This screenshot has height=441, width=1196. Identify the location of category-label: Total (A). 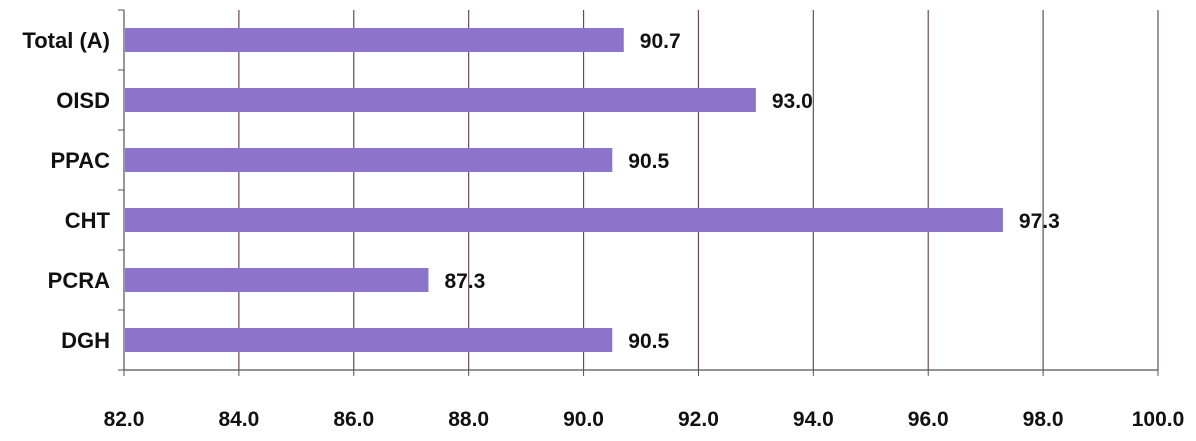
(66, 40).